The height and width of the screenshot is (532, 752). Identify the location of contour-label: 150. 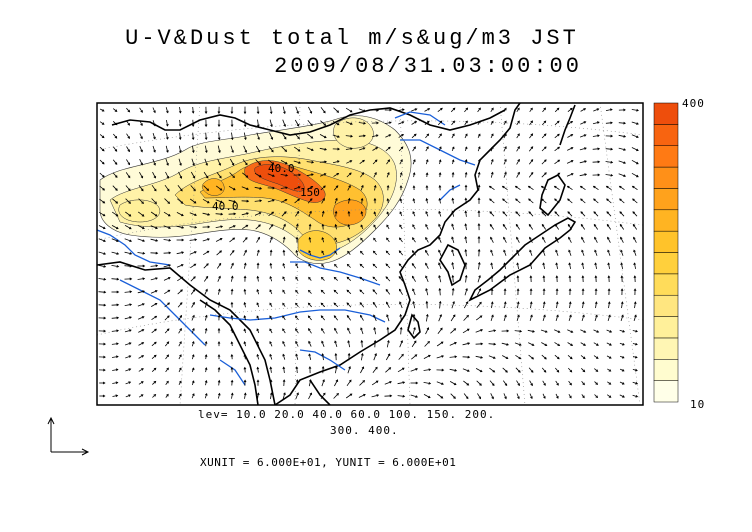
(310, 192).